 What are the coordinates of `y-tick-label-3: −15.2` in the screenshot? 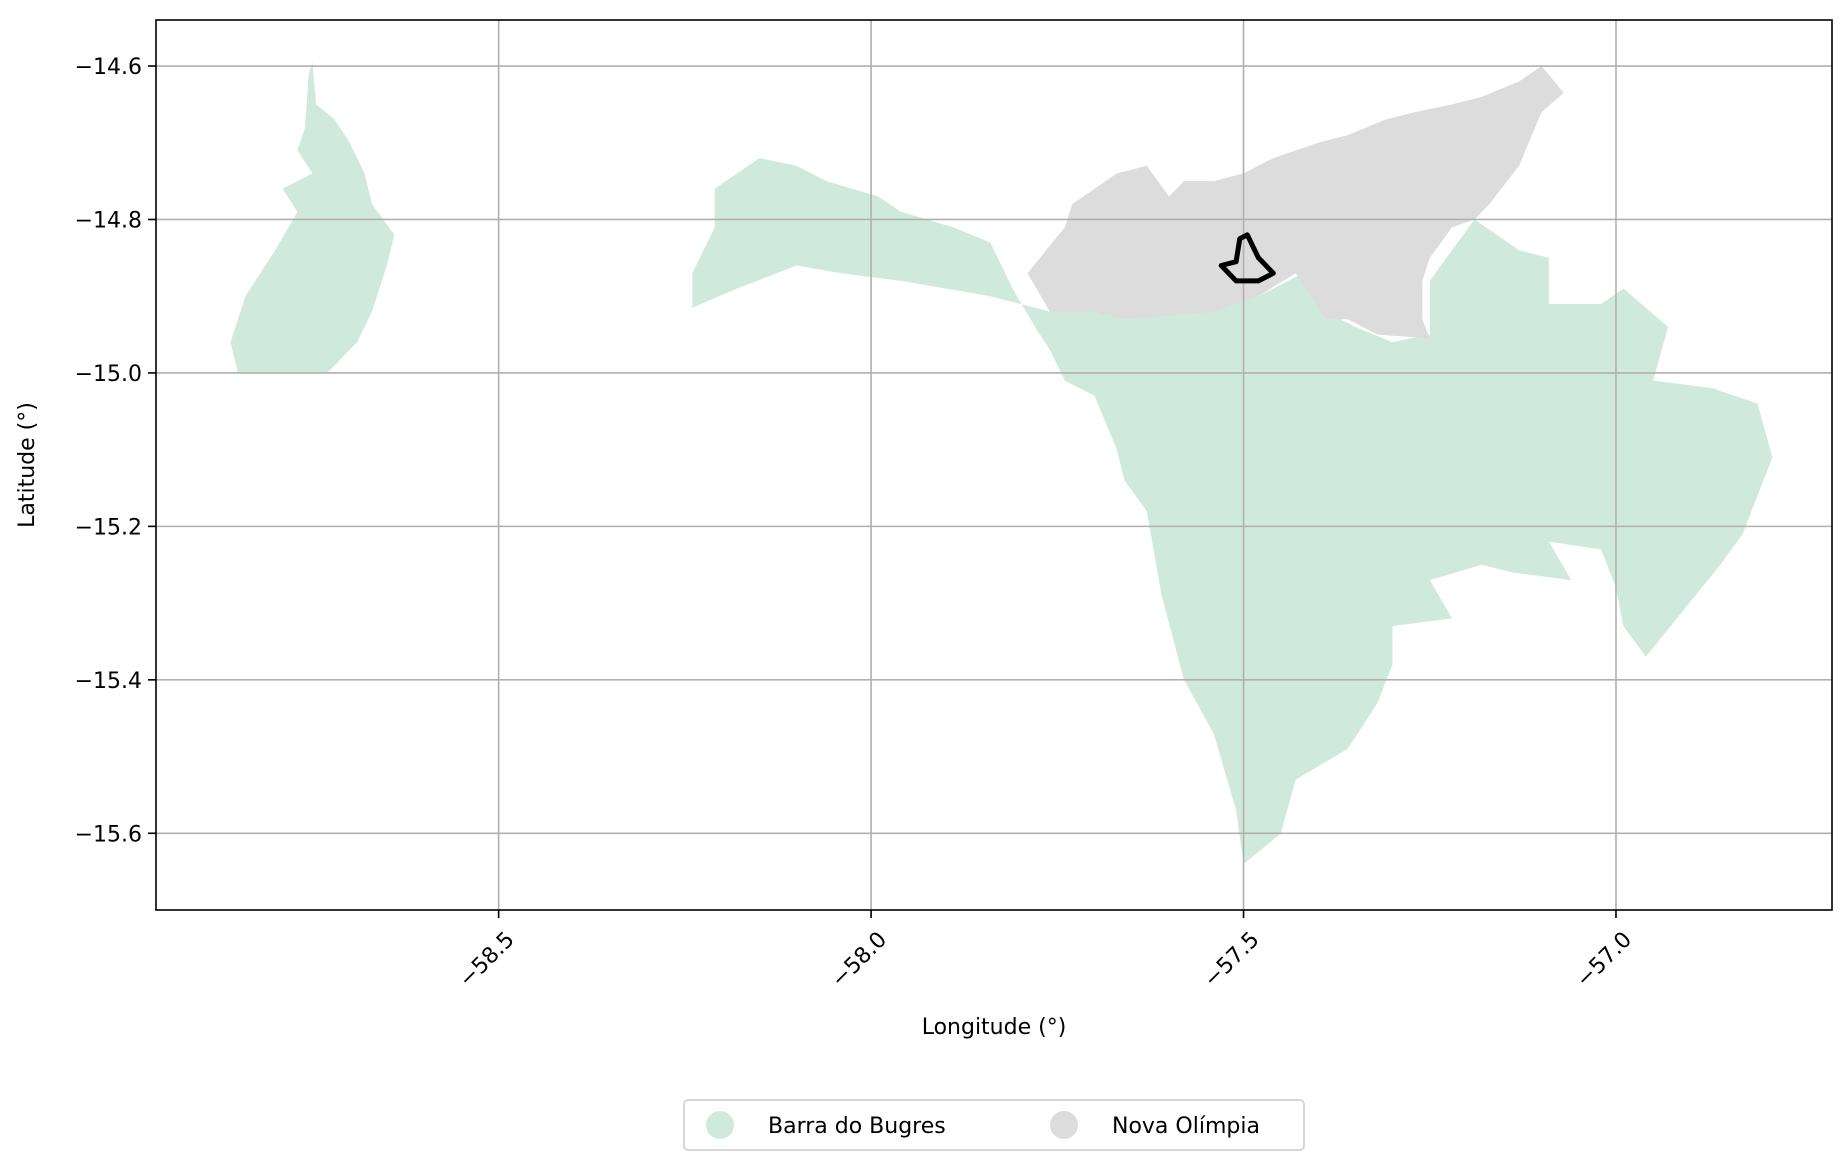 It's located at (108, 527).